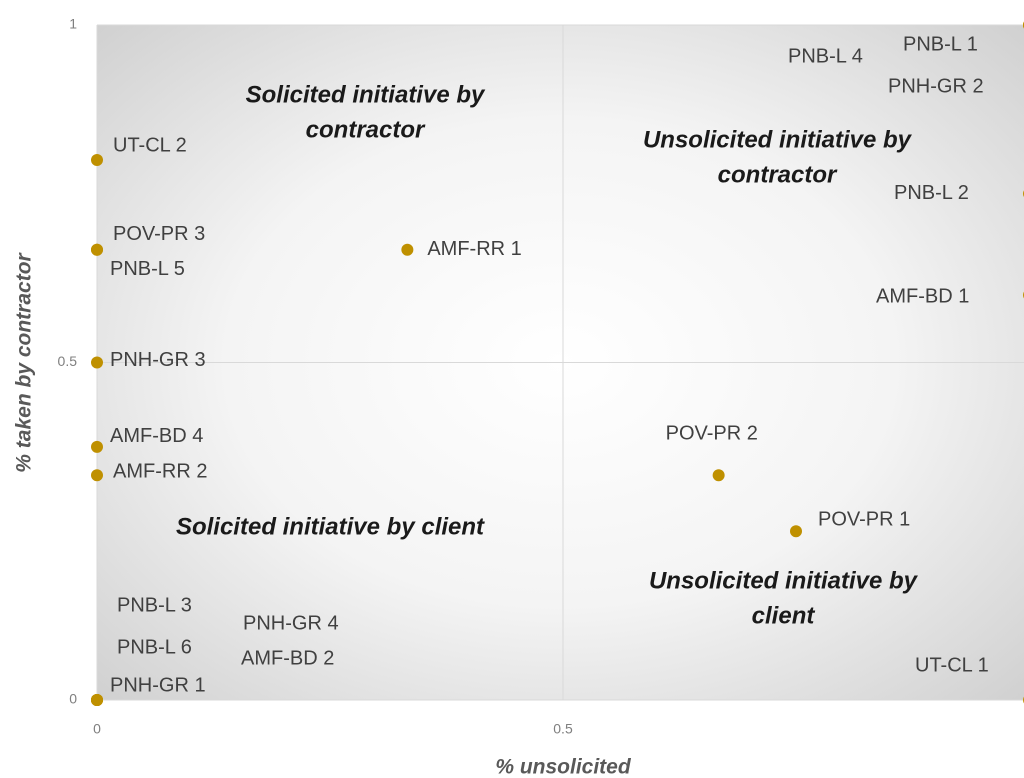 This screenshot has width=1024, height=778. What do you see at coordinates (825, 56) in the screenshot?
I see `point-label: PNB-L 4` at bounding box center [825, 56].